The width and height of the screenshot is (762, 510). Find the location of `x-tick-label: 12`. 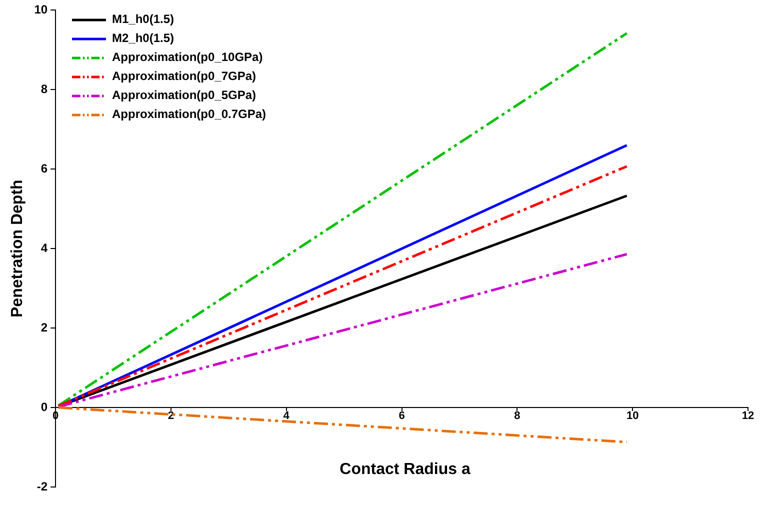

x-tick-label: 12 is located at coordinates (748, 416).